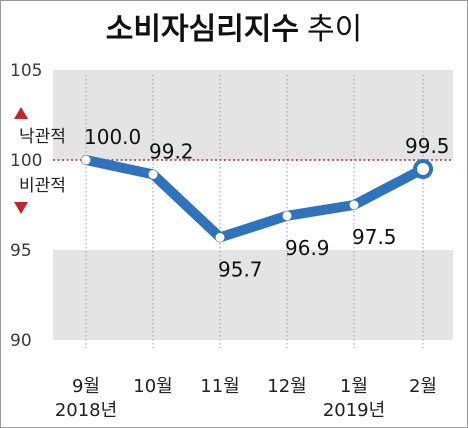 The height and width of the screenshot is (428, 468). I want to click on data-label-5: 99.5, so click(427, 146).